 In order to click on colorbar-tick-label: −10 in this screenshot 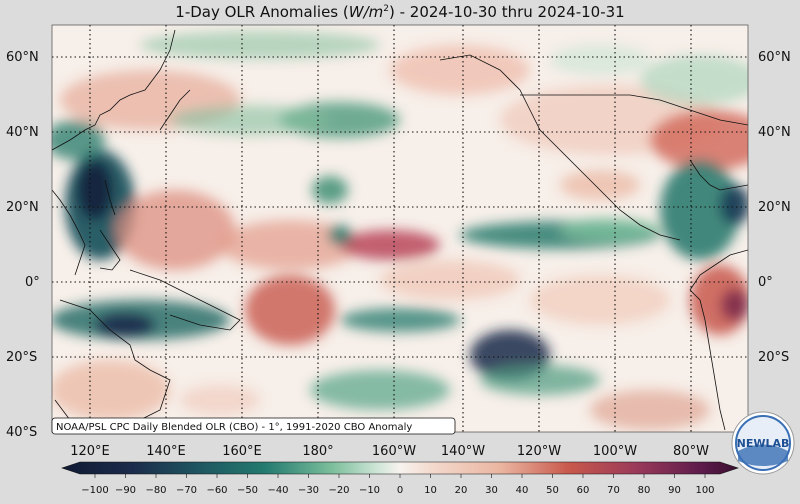, I will do `click(369, 490)`.